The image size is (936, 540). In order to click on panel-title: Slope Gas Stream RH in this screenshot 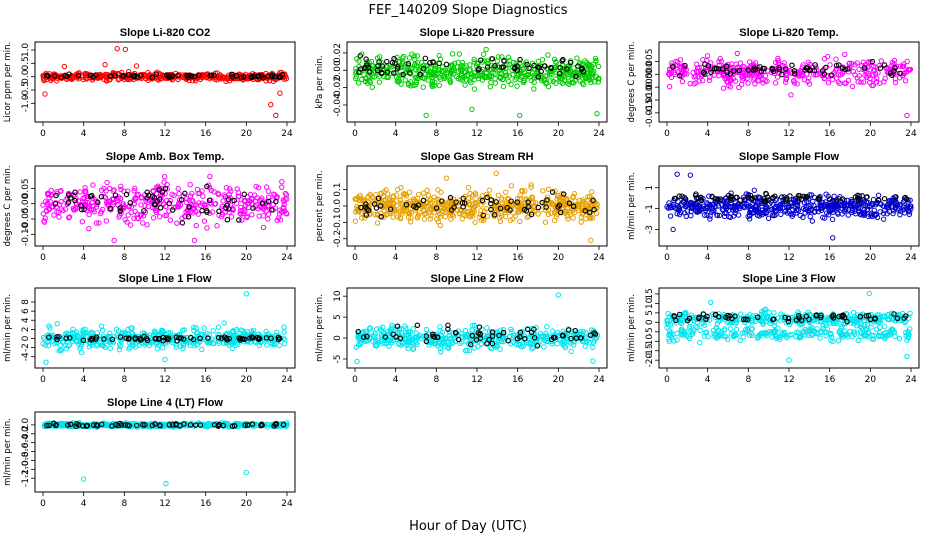, I will do `click(476, 157)`.